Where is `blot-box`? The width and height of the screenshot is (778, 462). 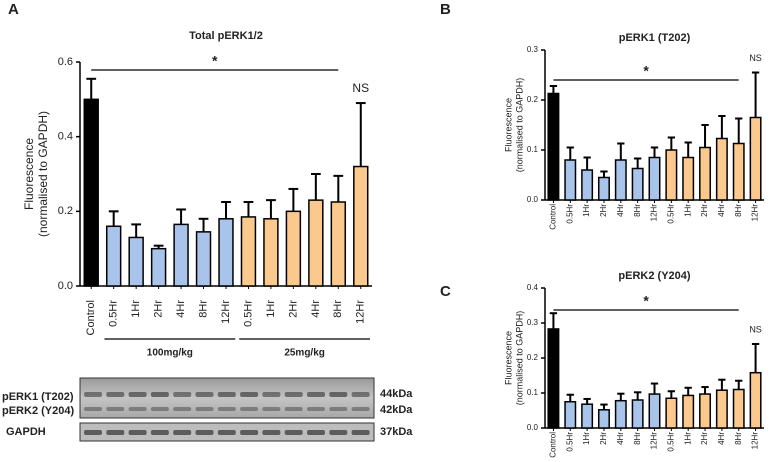
blot-box is located at coordinates (227, 398).